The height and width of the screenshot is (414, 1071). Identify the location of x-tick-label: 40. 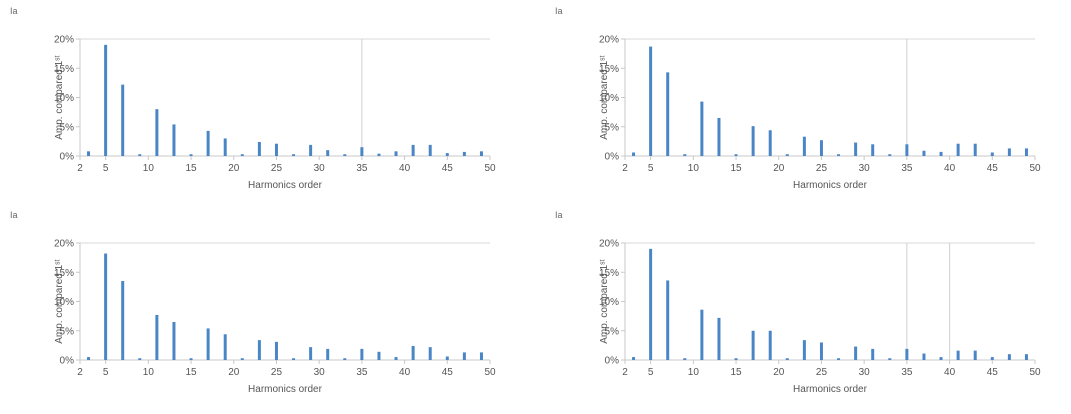
(950, 372).